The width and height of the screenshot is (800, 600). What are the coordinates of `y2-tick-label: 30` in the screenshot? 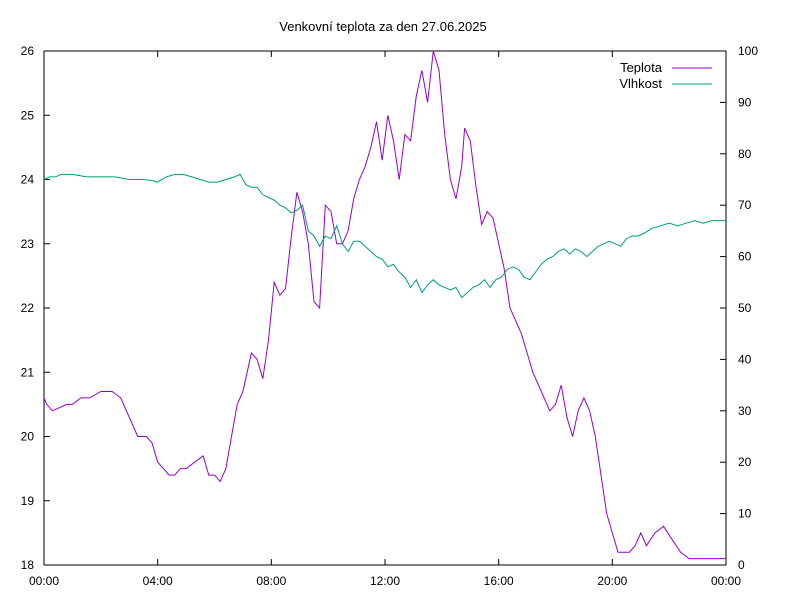 It's located at (745, 411).